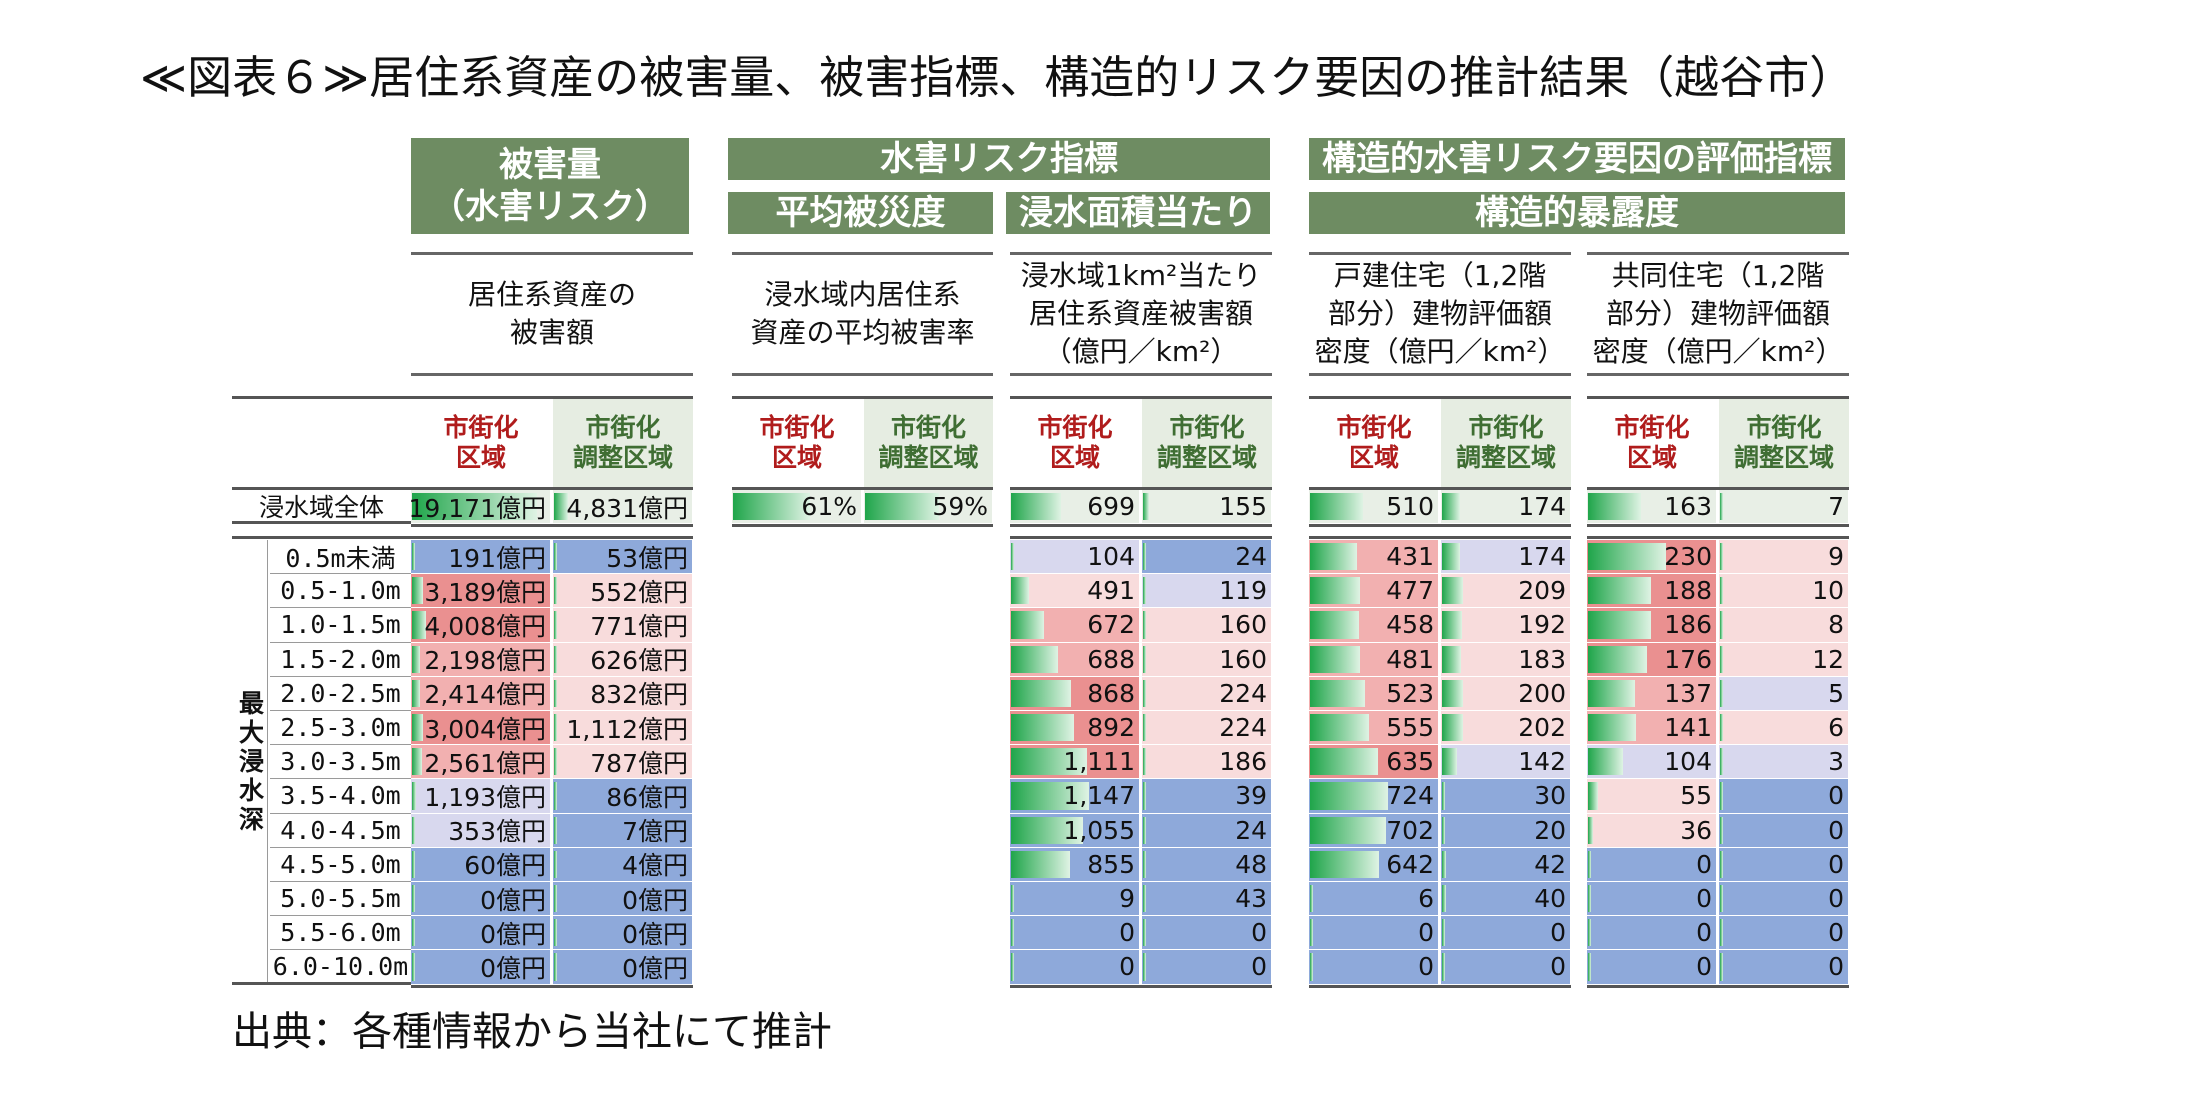  Describe the element at coordinates (1828, 591) in the screenshot. I see `cell-value: 10` at that location.